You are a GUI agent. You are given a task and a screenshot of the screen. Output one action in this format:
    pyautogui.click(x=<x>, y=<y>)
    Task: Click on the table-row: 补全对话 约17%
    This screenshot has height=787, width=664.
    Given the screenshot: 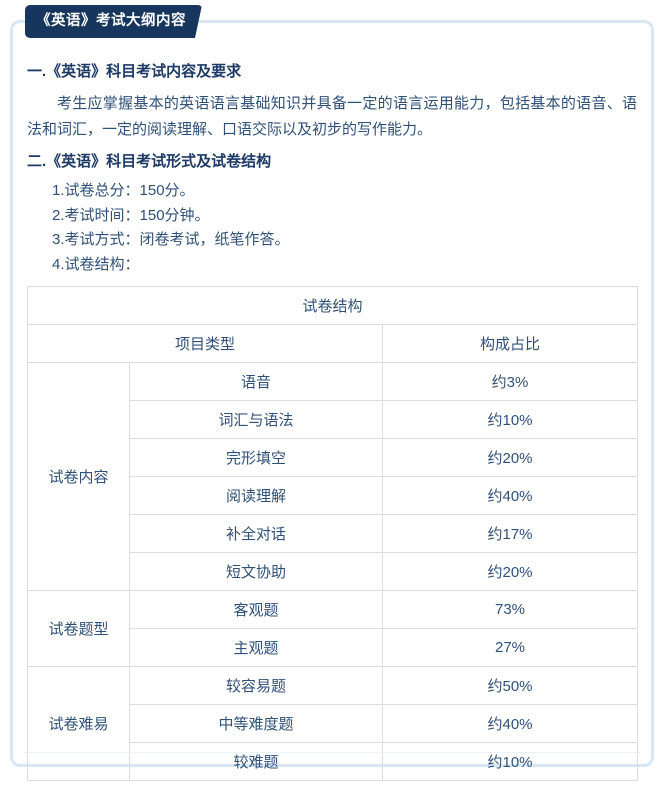 What is the action you would take?
    pyautogui.click(x=333, y=533)
    